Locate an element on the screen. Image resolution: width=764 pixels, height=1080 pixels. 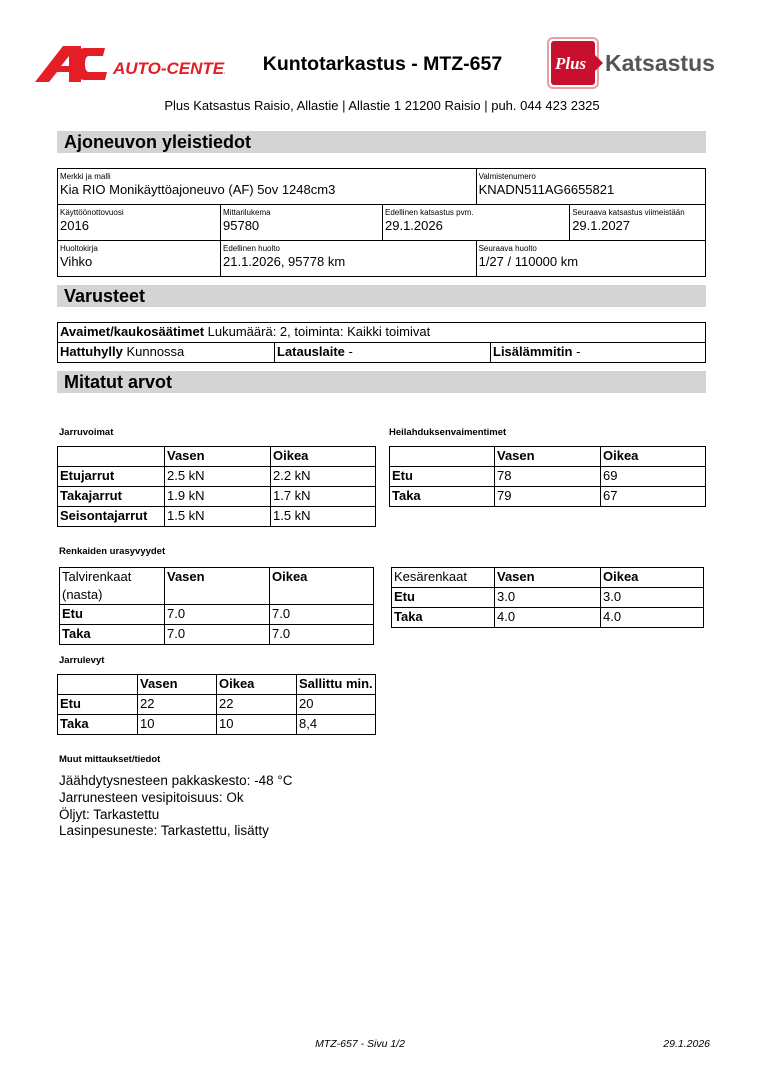
auto-center-logo: AUTO-CENTER is located at coordinates (136, 64).